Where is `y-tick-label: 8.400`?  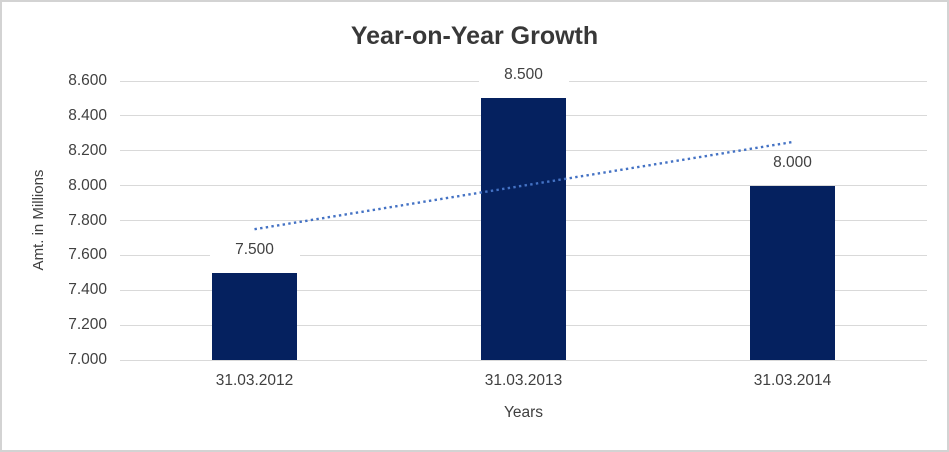
y-tick-label: 8.400 is located at coordinates (87, 115).